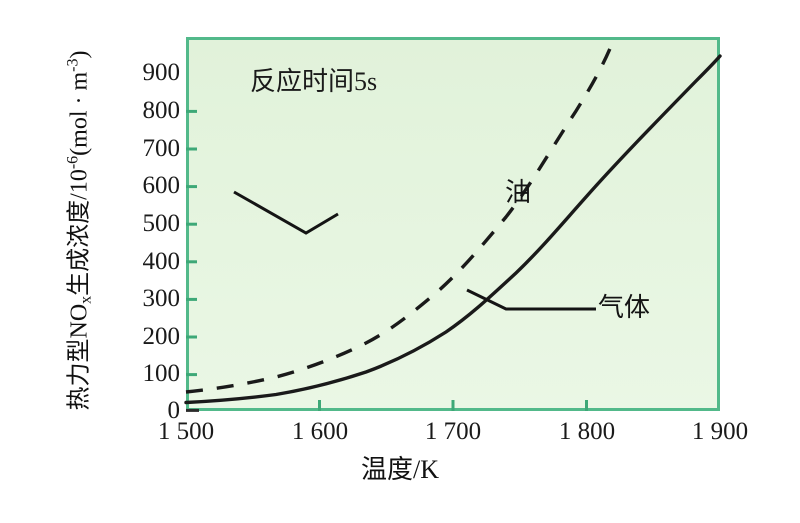 Image resolution: width=800 pixels, height=523 pixels. I want to click on y-tick-label-100: 100, so click(161, 373).